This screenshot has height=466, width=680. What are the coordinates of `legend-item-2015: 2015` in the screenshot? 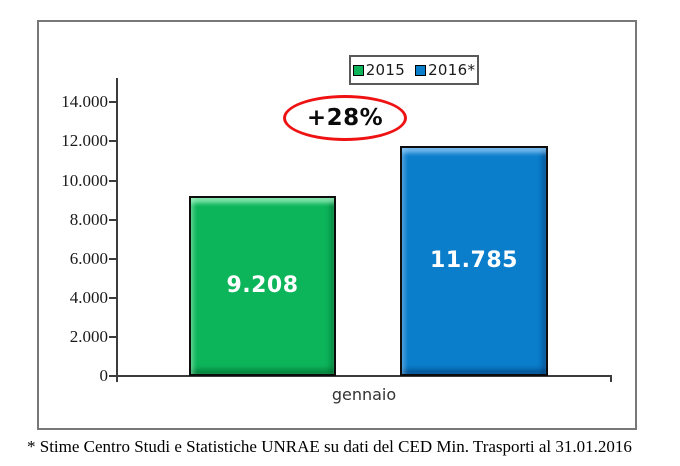 It's located at (379, 70).